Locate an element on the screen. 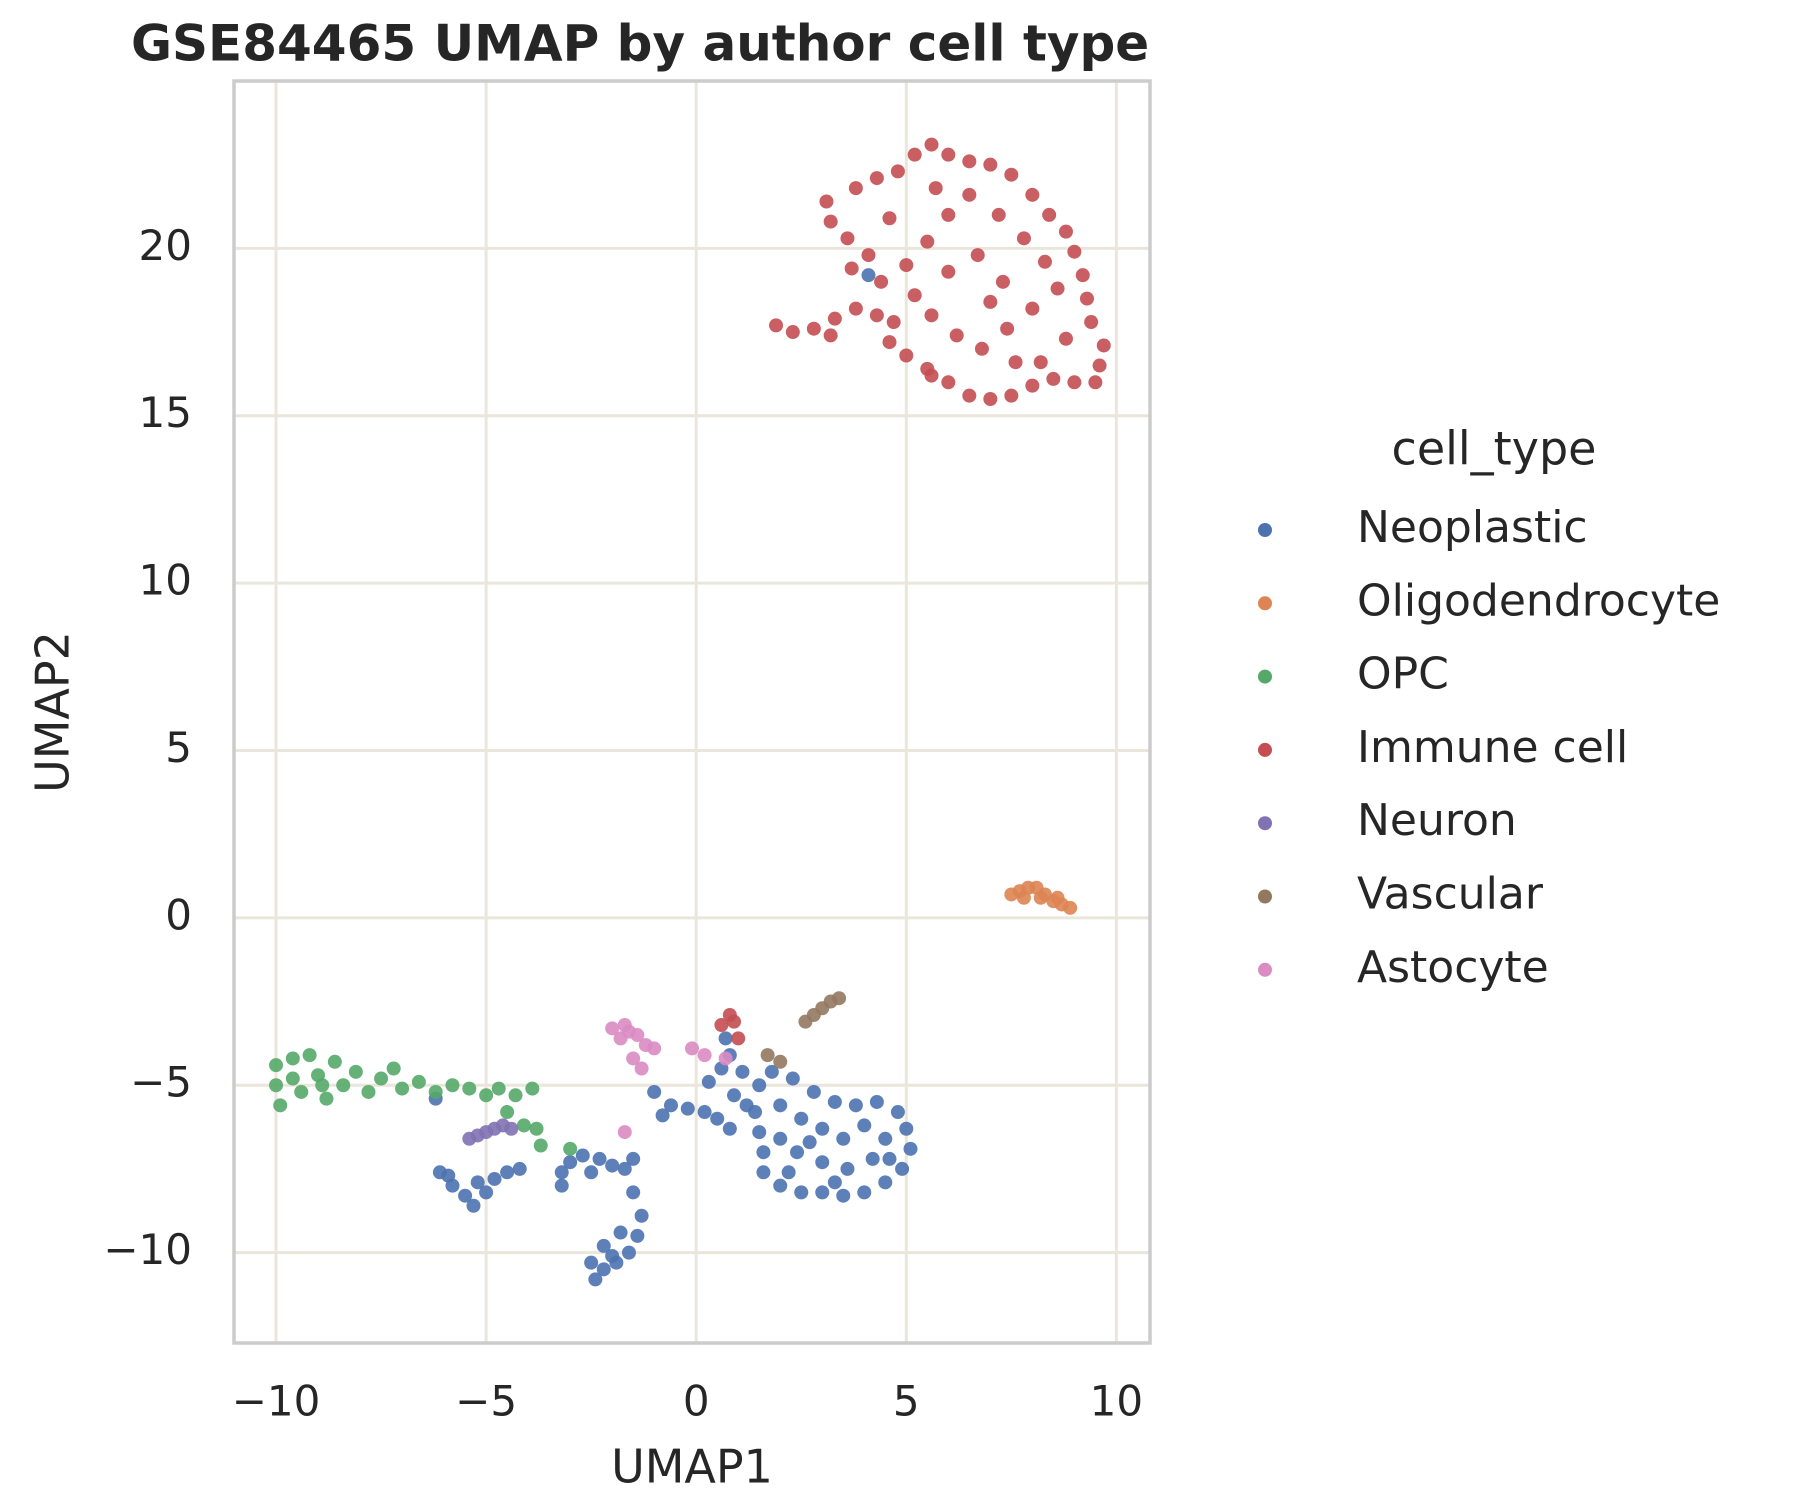 Image resolution: width=1806 pixels, height=1510 pixels. legend-label: Vascular is located at coordinates (1450, 894).